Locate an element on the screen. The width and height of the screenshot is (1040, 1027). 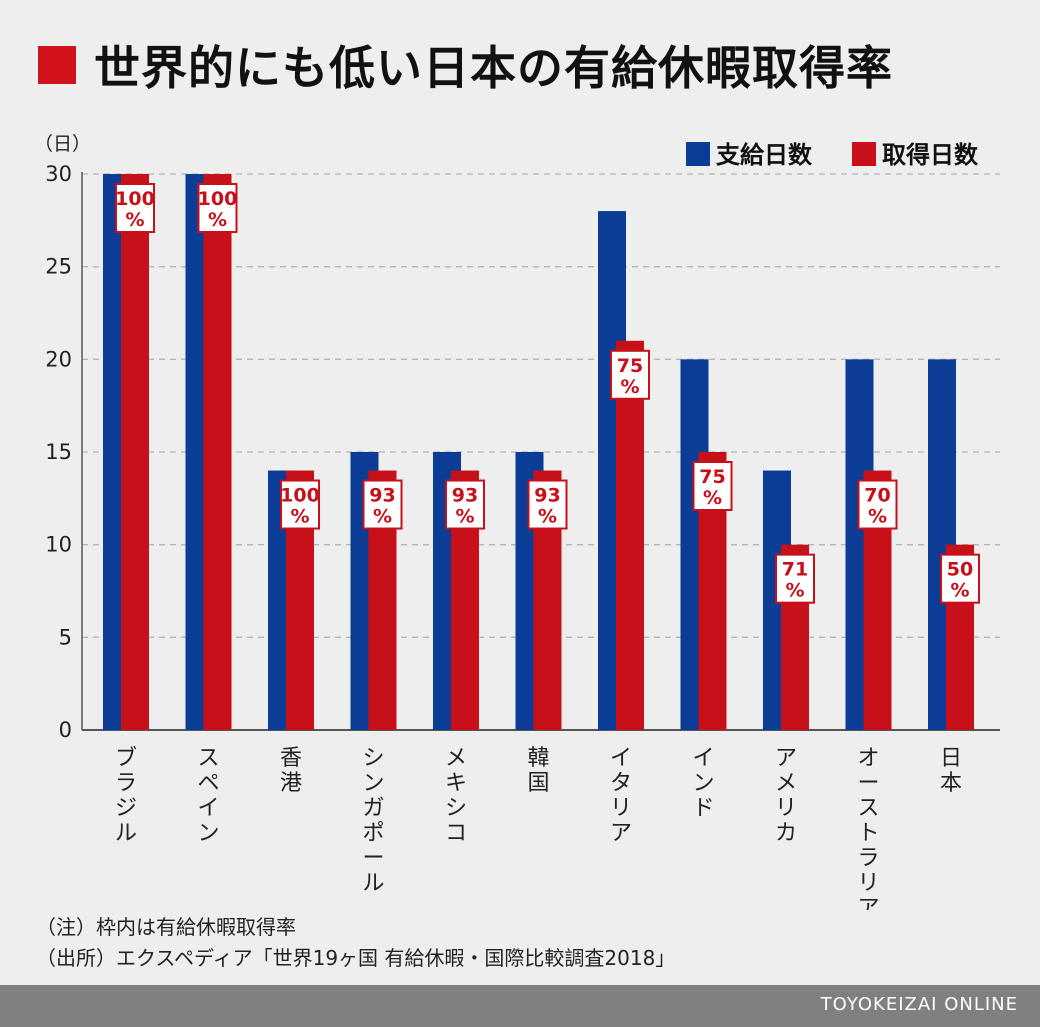
y-tick-label-30: 30 is located at coordinates (58, 174).